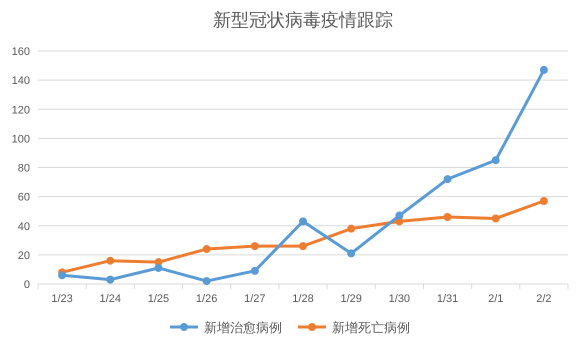 The image size is (579, 350). What do you see at coordinates (62, 299) in the screenshot?
I see `x-tick-label: 1/23` at bounding box center [62, 299].